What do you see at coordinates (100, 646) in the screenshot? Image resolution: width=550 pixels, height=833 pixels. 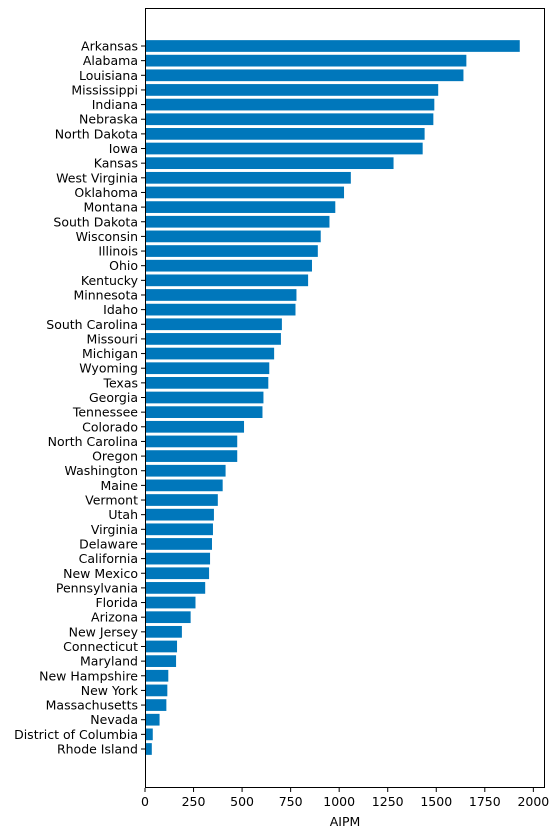 I see `category-label-connecticut: Connecticut` at bounding box center [100, 646].